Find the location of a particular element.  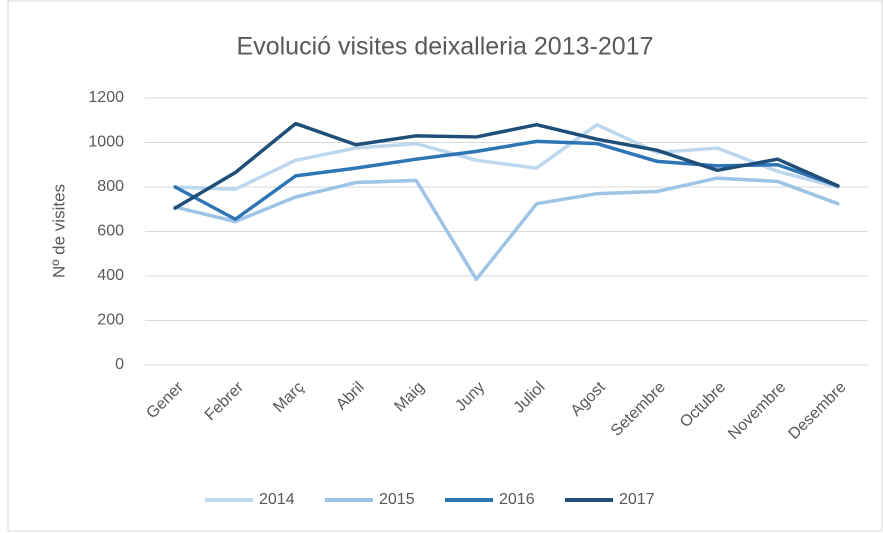

y-tick-label: 1200 is located at coordinates (106, 97).